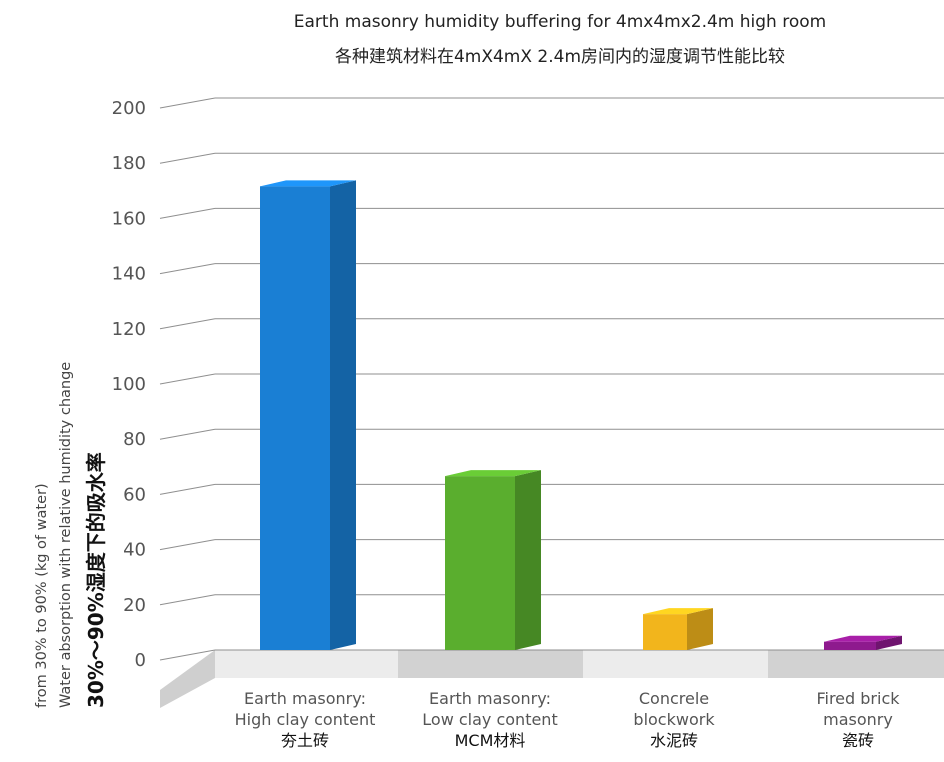 Image resolution: width=944 pixels, height=762 pixels. Describe the element at coordinates (134, 605) in the screenshot. I see `y-tick-label: 20` at that location.